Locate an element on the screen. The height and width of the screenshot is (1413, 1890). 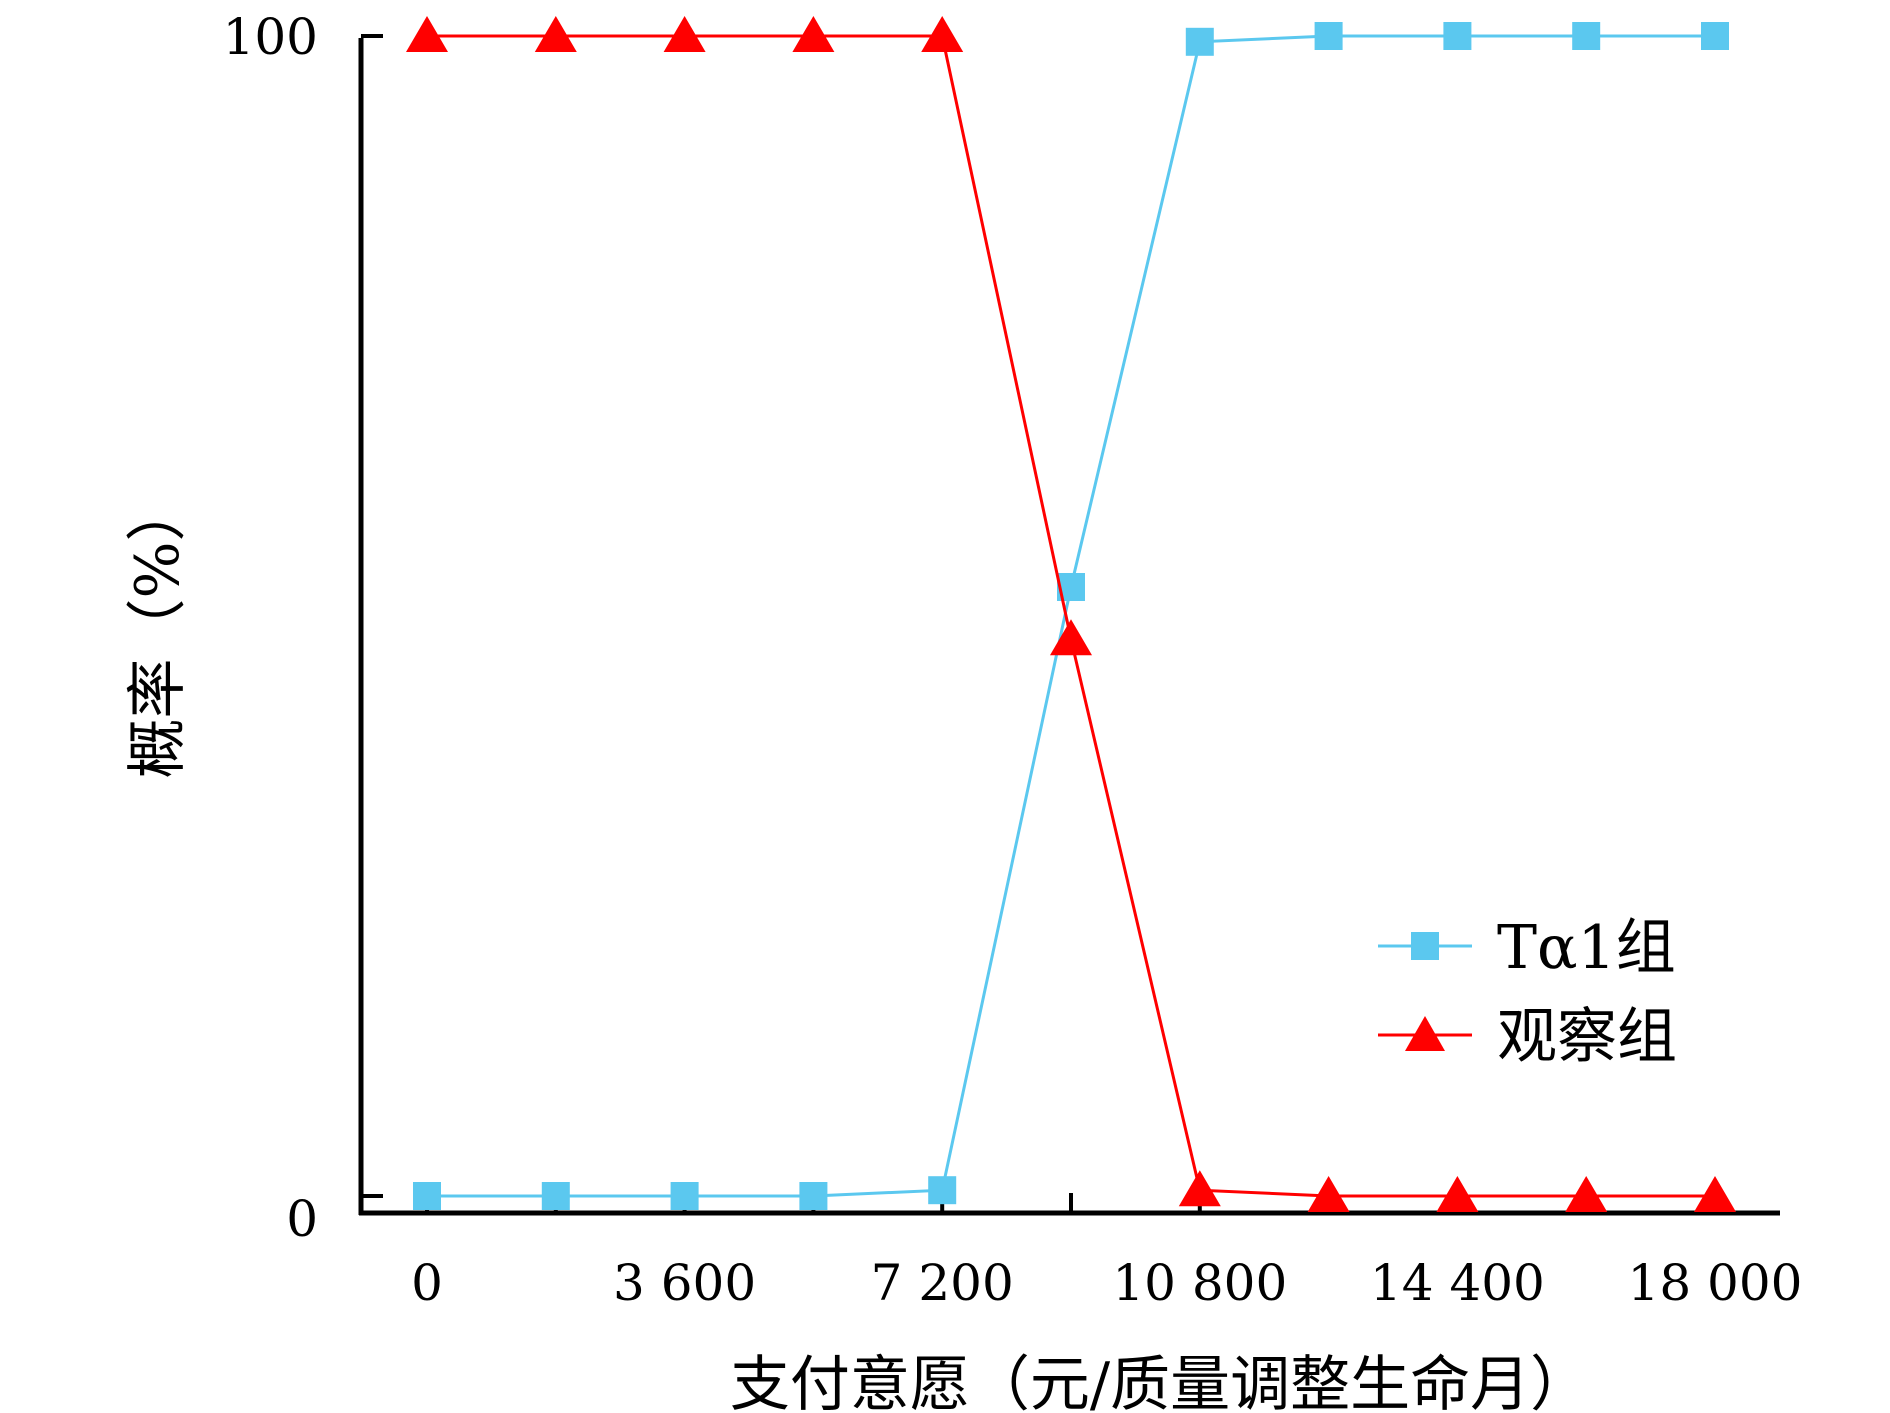
x-tick-label: 10 800 is located at coordinates (1199, 1283).